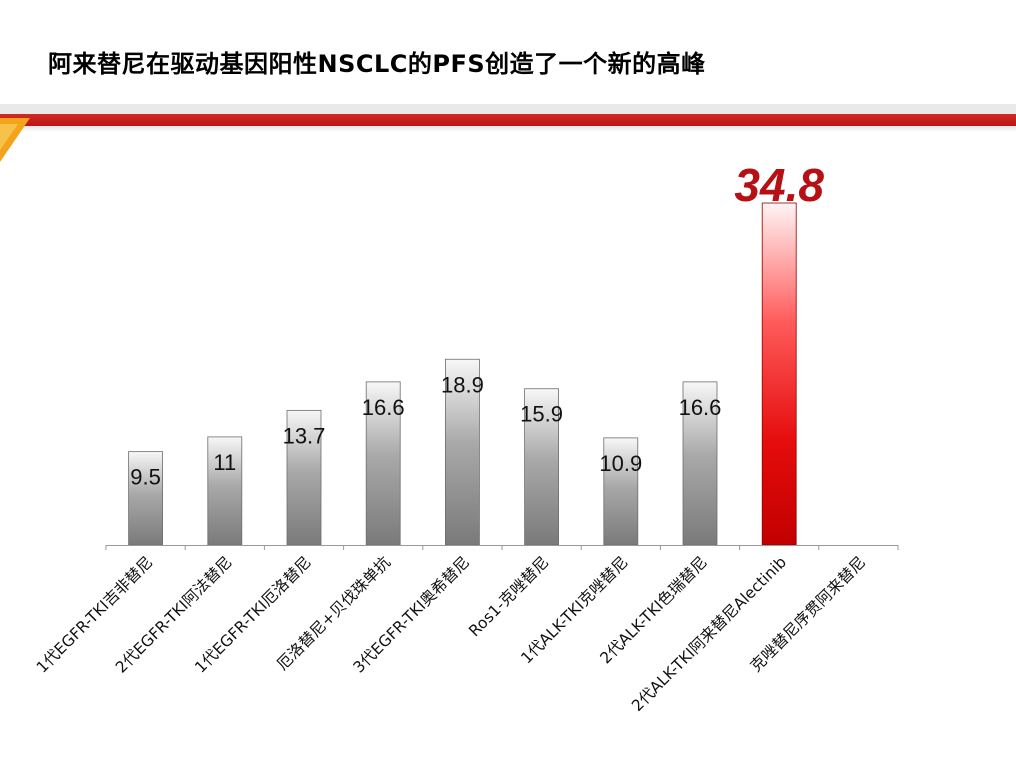  I want to click on category-label: Ros1-克唑替尼, so click(508, 596).